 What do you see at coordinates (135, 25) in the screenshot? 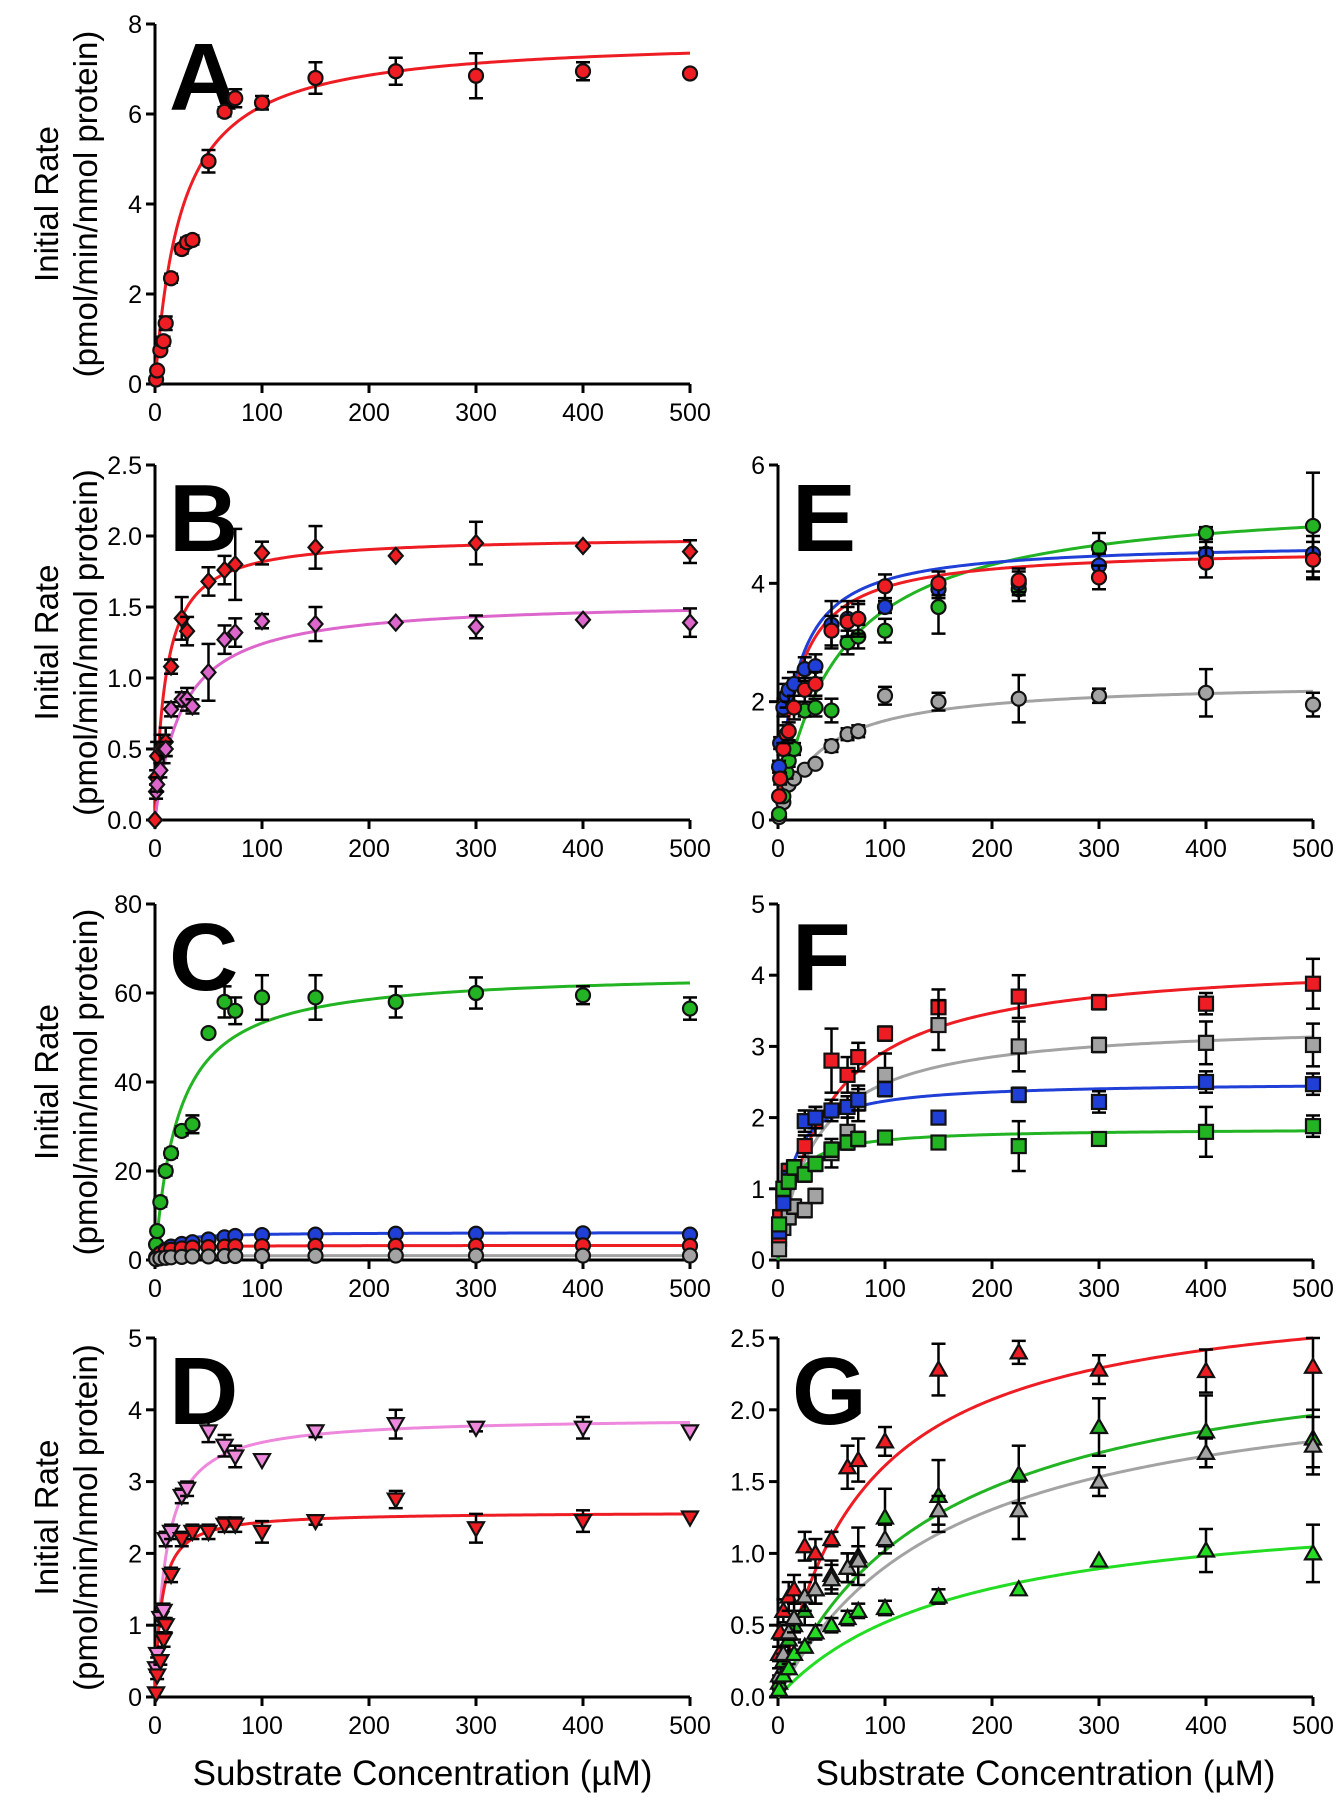
I see `y-tick-label: 8` at bounding box center [135, 25].